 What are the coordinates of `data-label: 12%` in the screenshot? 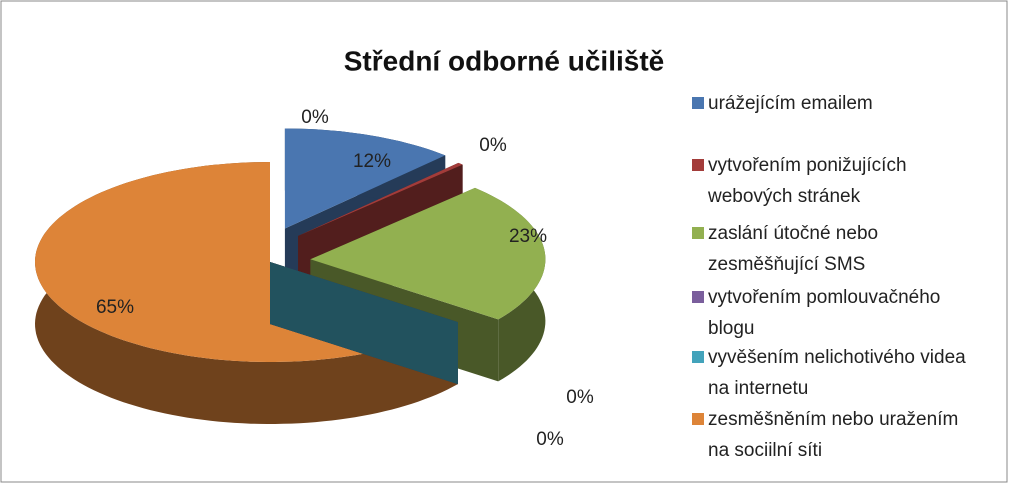 It's located at (372, 161).